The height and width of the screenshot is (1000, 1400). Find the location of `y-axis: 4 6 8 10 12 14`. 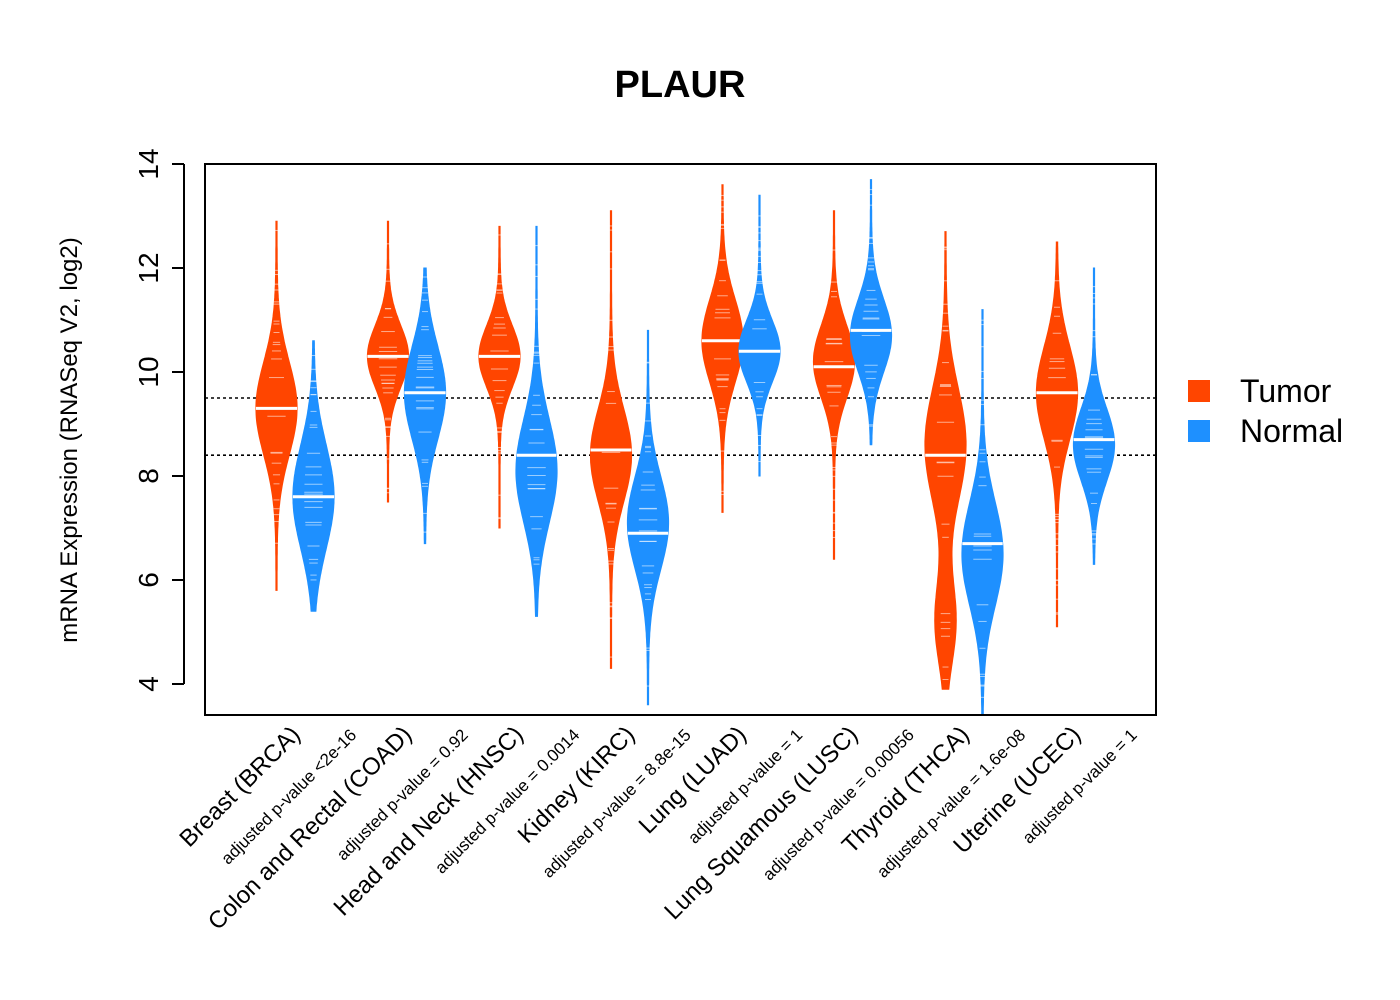

y-axis: 4 6 8 10 12 14 is located at coordinates (159, 420).